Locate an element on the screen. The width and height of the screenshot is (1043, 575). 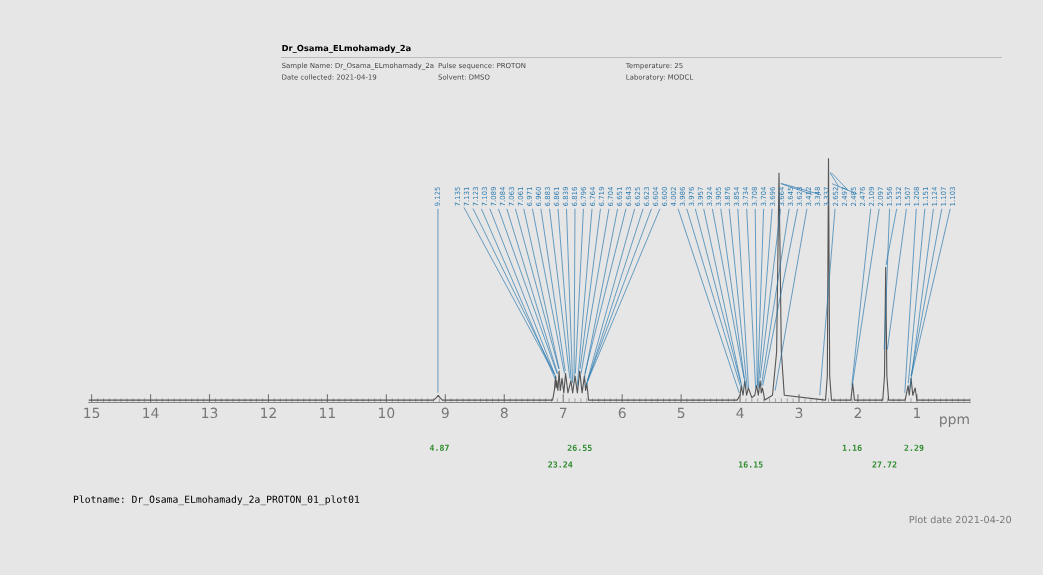
x-tick-label: 10 is located at coordinates (387, 413).